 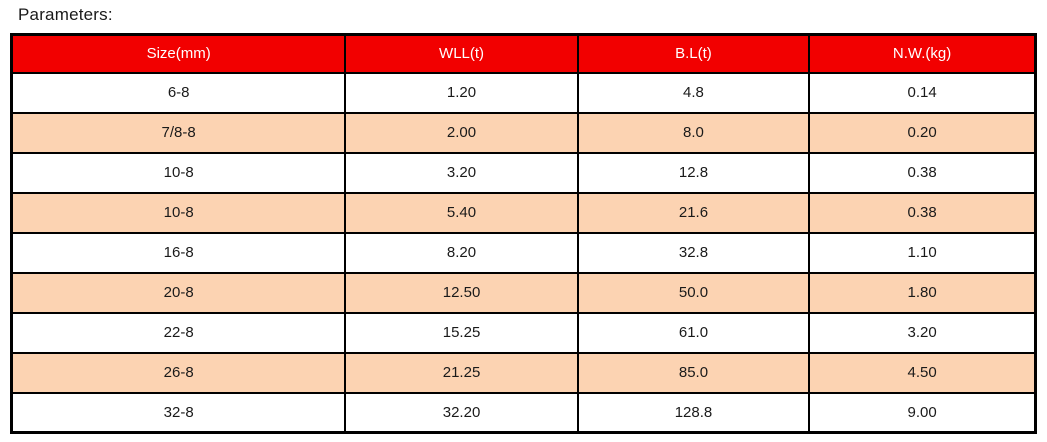 I want to click on cell-nw: 0.14, so click(x=922, y=92).